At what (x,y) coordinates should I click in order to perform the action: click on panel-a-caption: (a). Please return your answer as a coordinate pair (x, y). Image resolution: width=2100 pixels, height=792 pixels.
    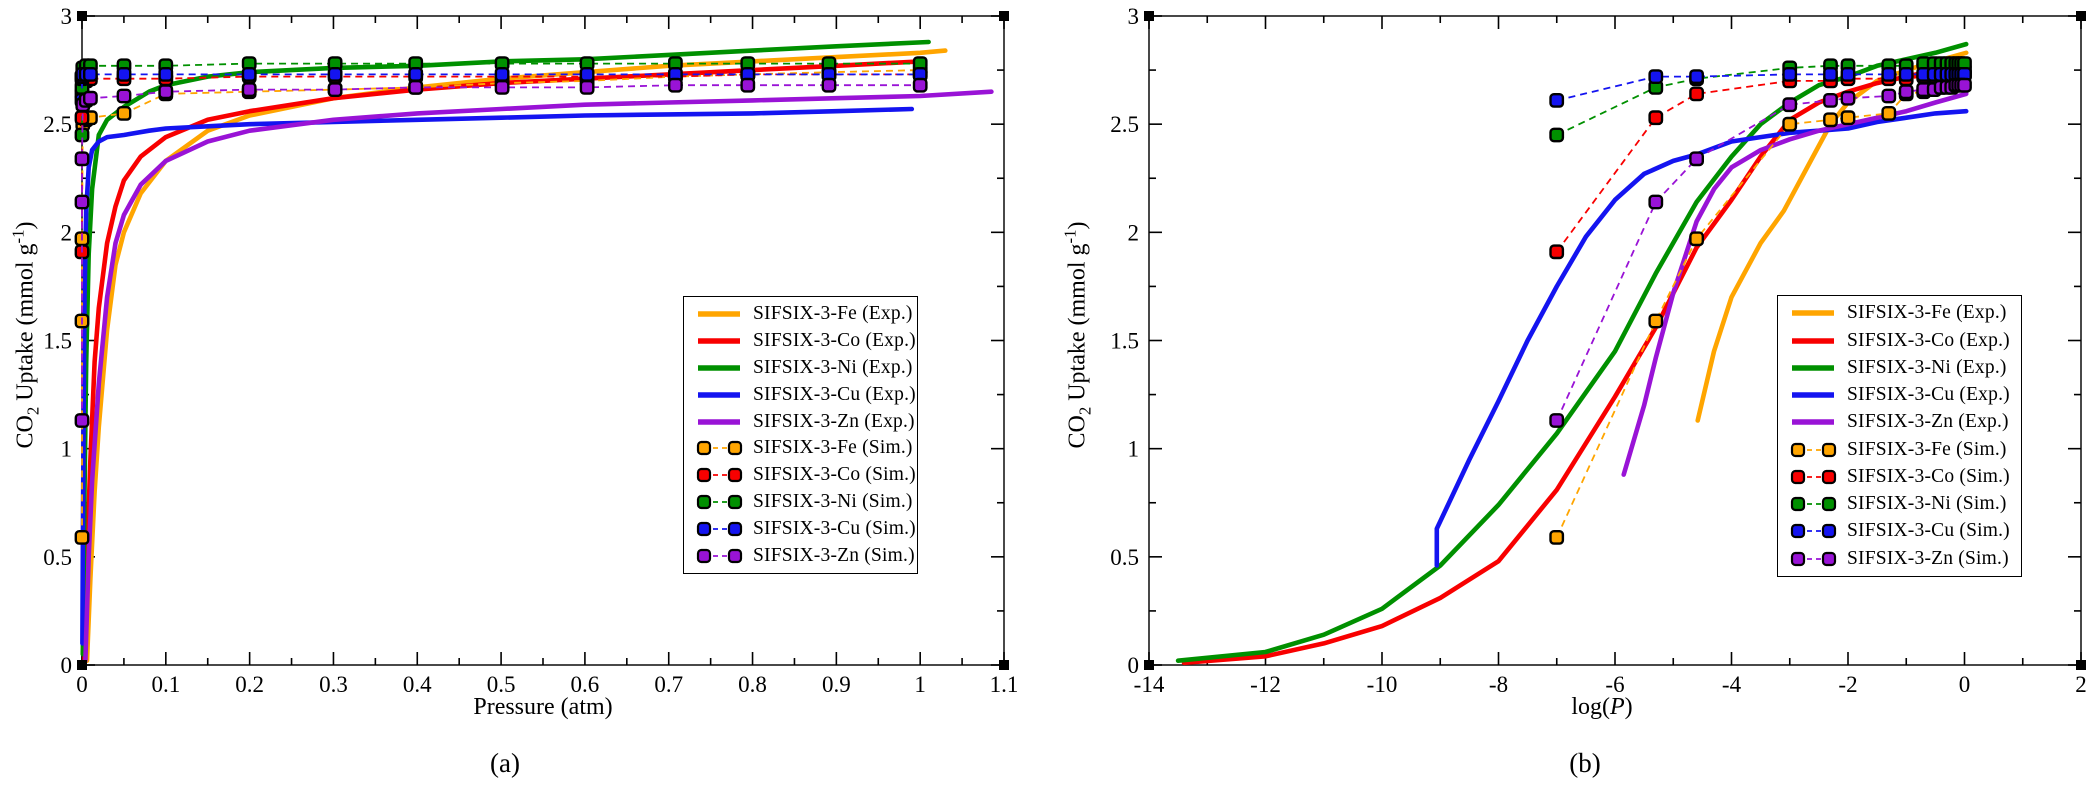
    Looking at the image, I should click on (505, 763).